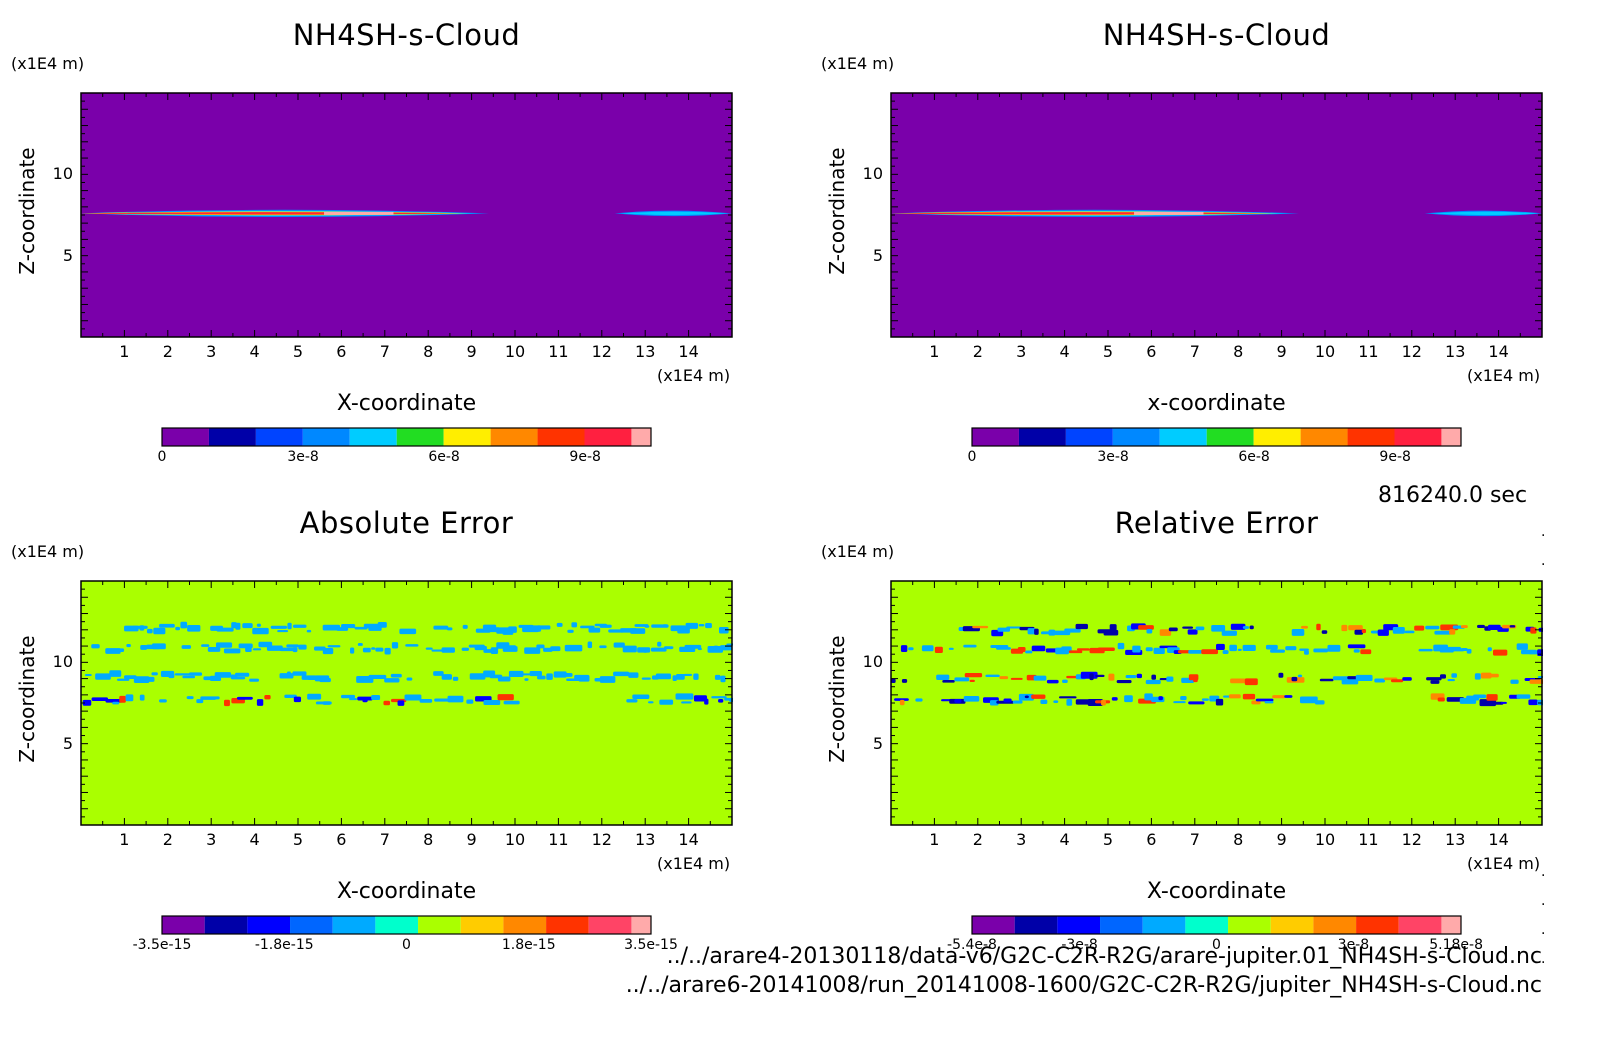 This screenshot has width=1604, height=1054. What do you see at coordinates (585, 457) in the screenshot?
I see `colorbar-label: 9e-8` at bounding box center [585, 457].